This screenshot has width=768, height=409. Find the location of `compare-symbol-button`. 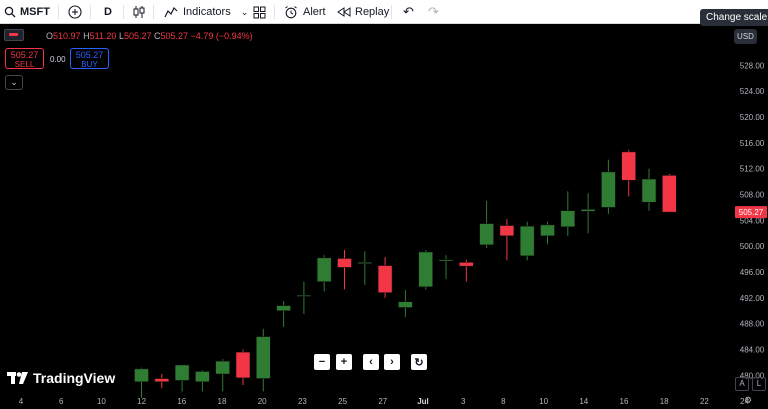

compare-symbol-button is located at coordinates (75, 12).